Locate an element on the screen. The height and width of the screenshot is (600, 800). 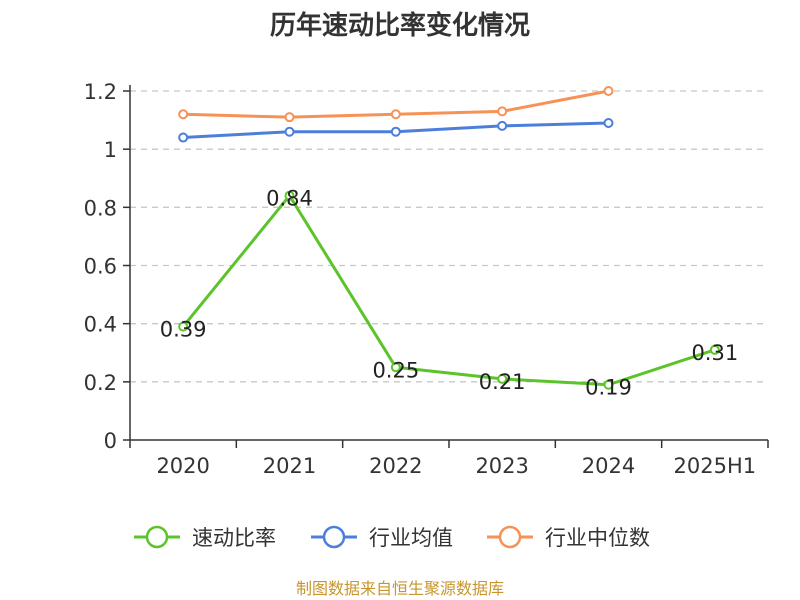
data-label: 0.31 is located at coordinates (714, 353).